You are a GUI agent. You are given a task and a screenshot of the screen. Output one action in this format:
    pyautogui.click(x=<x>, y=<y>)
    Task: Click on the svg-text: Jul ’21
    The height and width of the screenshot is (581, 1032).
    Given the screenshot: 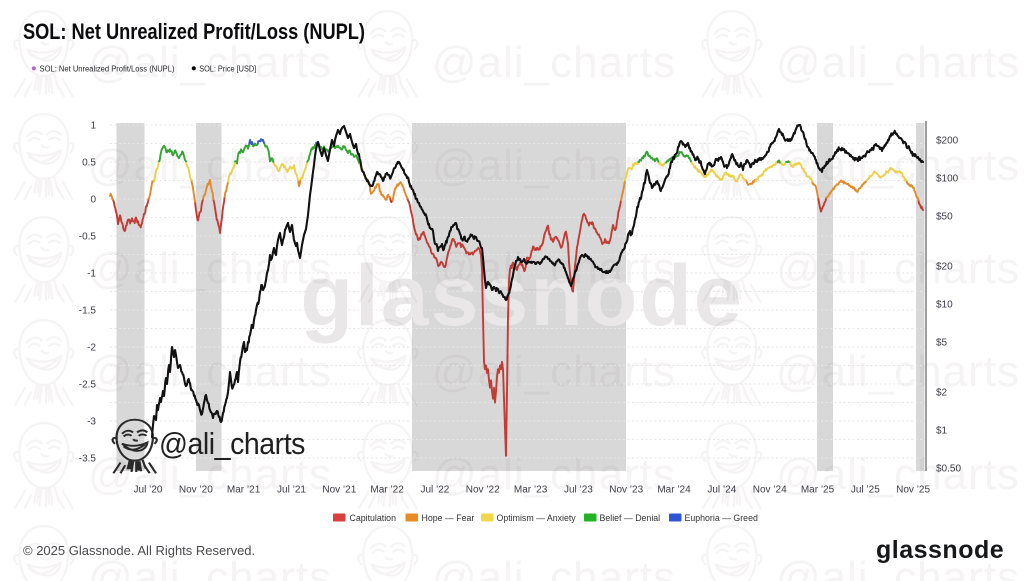 What is the action you would take?
    pyautogui.click(x=291, y=490)
    